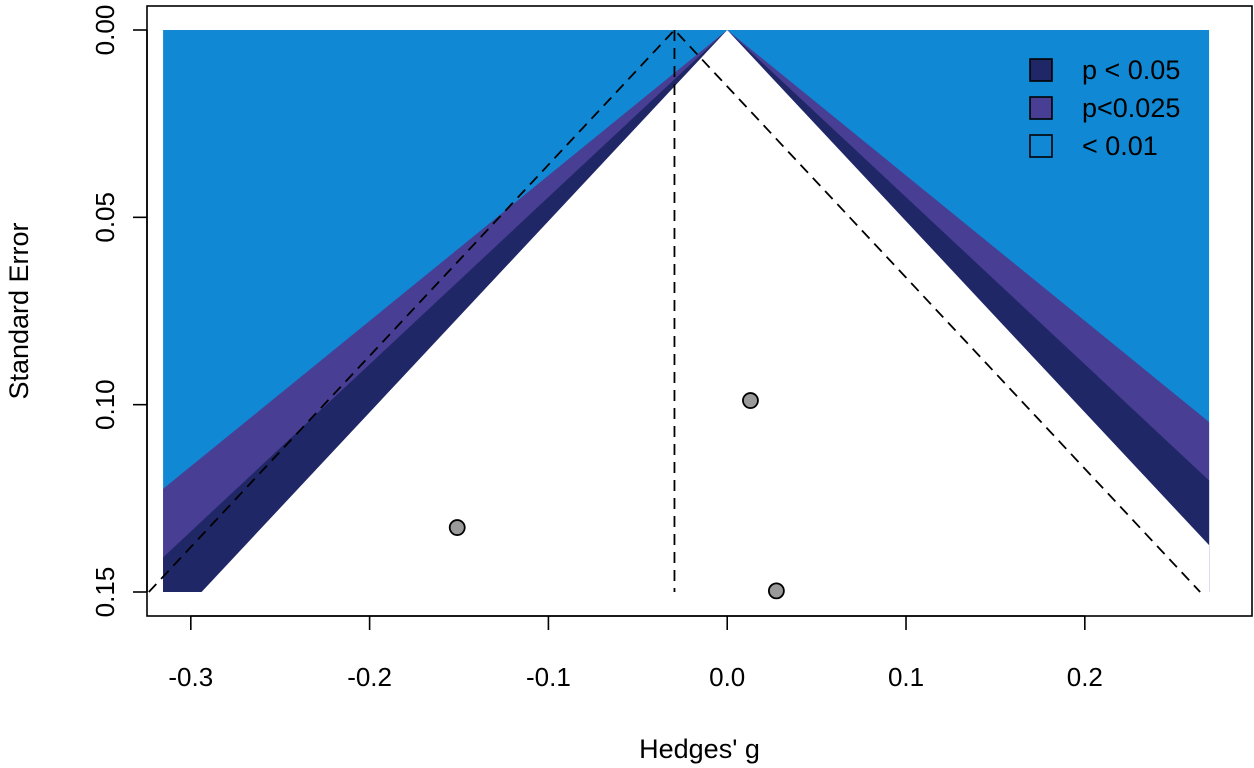 Image resolution: width=1254 pixels, height=768 pixels. Describe the element at coordinates (369, 677) in the screenshot. I see `x-tick-label: -0.2` at that location.